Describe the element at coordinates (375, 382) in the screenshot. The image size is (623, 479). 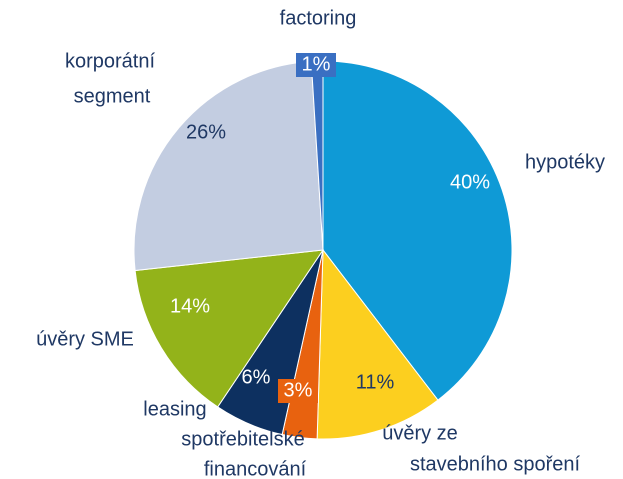
I see `value-label: 11%` at that location.